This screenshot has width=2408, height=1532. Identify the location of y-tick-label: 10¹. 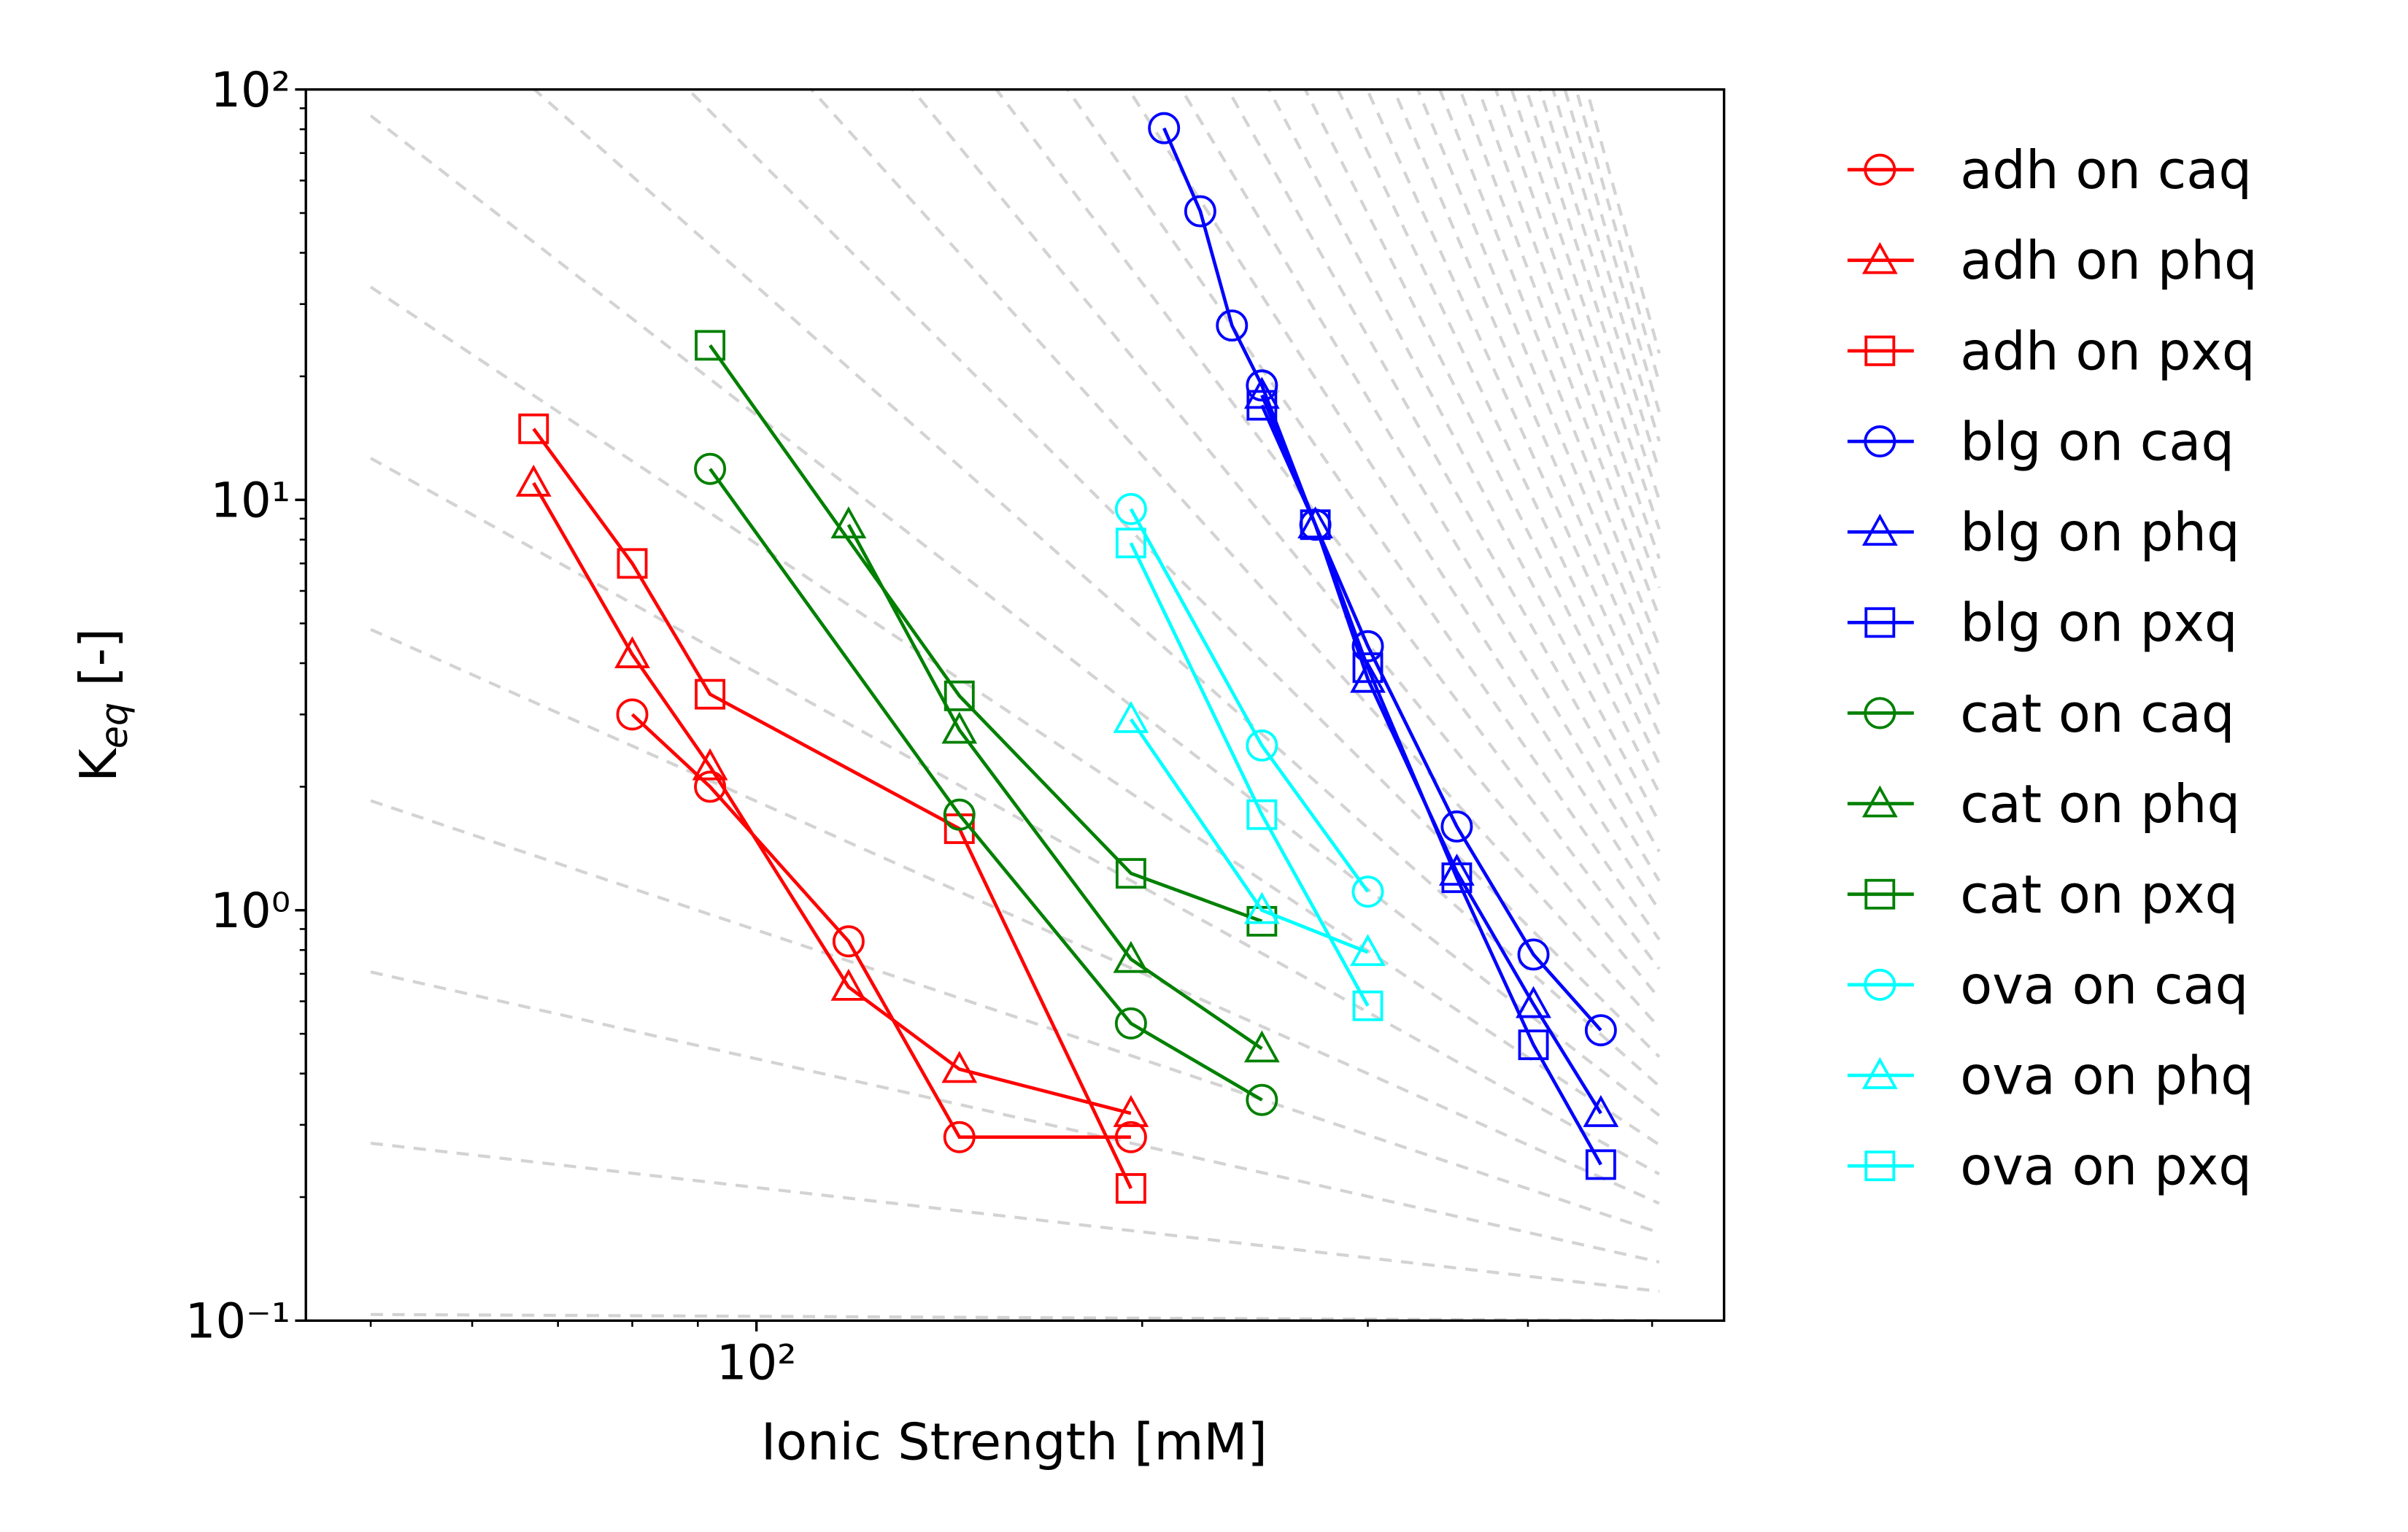
(250, 501).